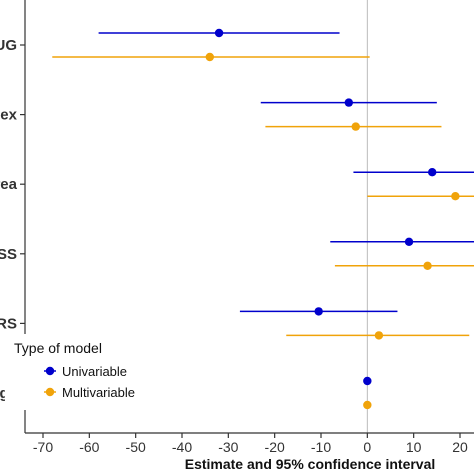 Image resolution: width=474 pixels, height=474 pixels. Describe the element at coordinates (9, 115) in the screenshot. I see `y-tick-label: Sex` at that location.